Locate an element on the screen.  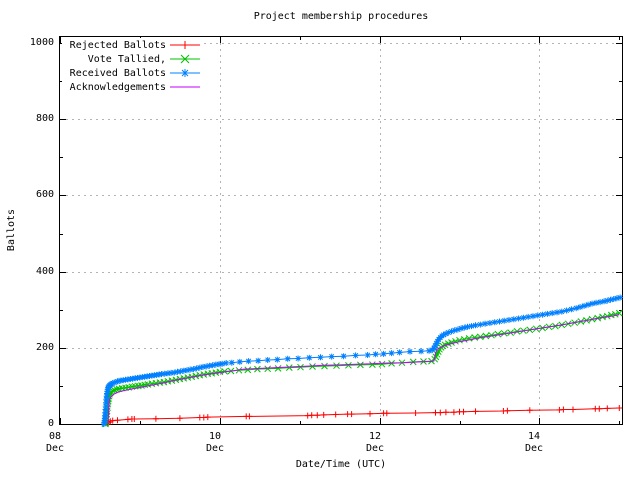
series-markers-rejected is located at coordinates (363, 416).